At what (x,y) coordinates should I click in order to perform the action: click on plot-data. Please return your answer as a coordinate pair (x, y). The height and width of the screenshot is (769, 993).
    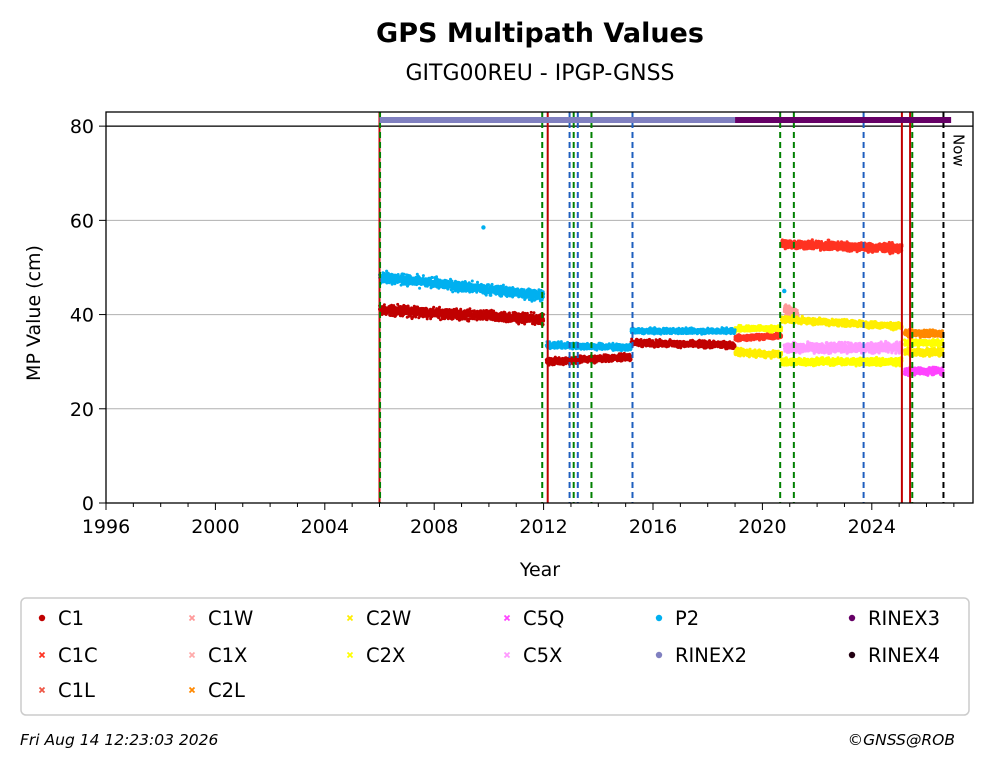
    Looking at the image, I should click on (661, 301).